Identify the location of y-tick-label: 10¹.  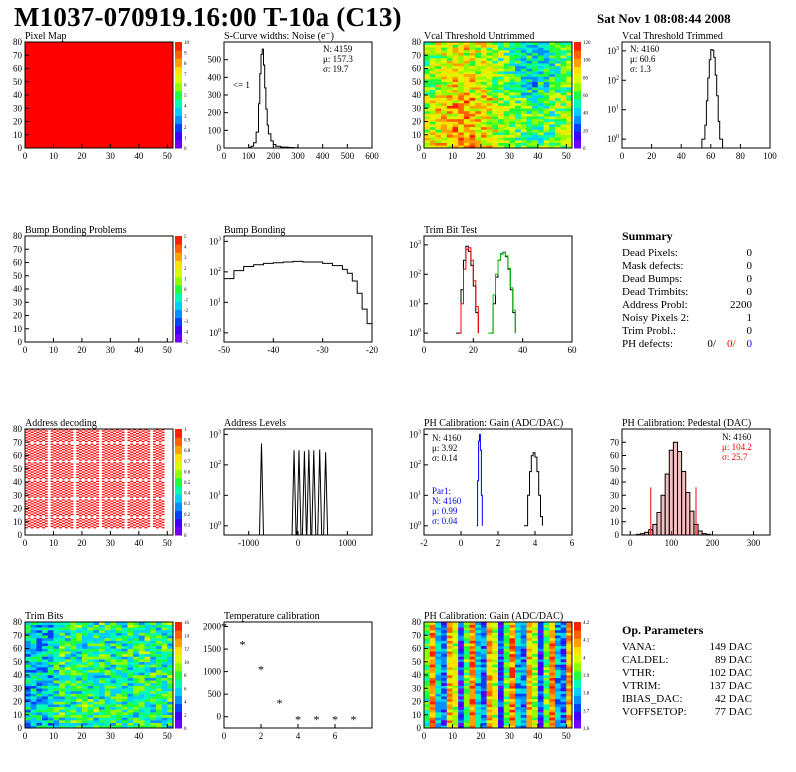
(215, 495).